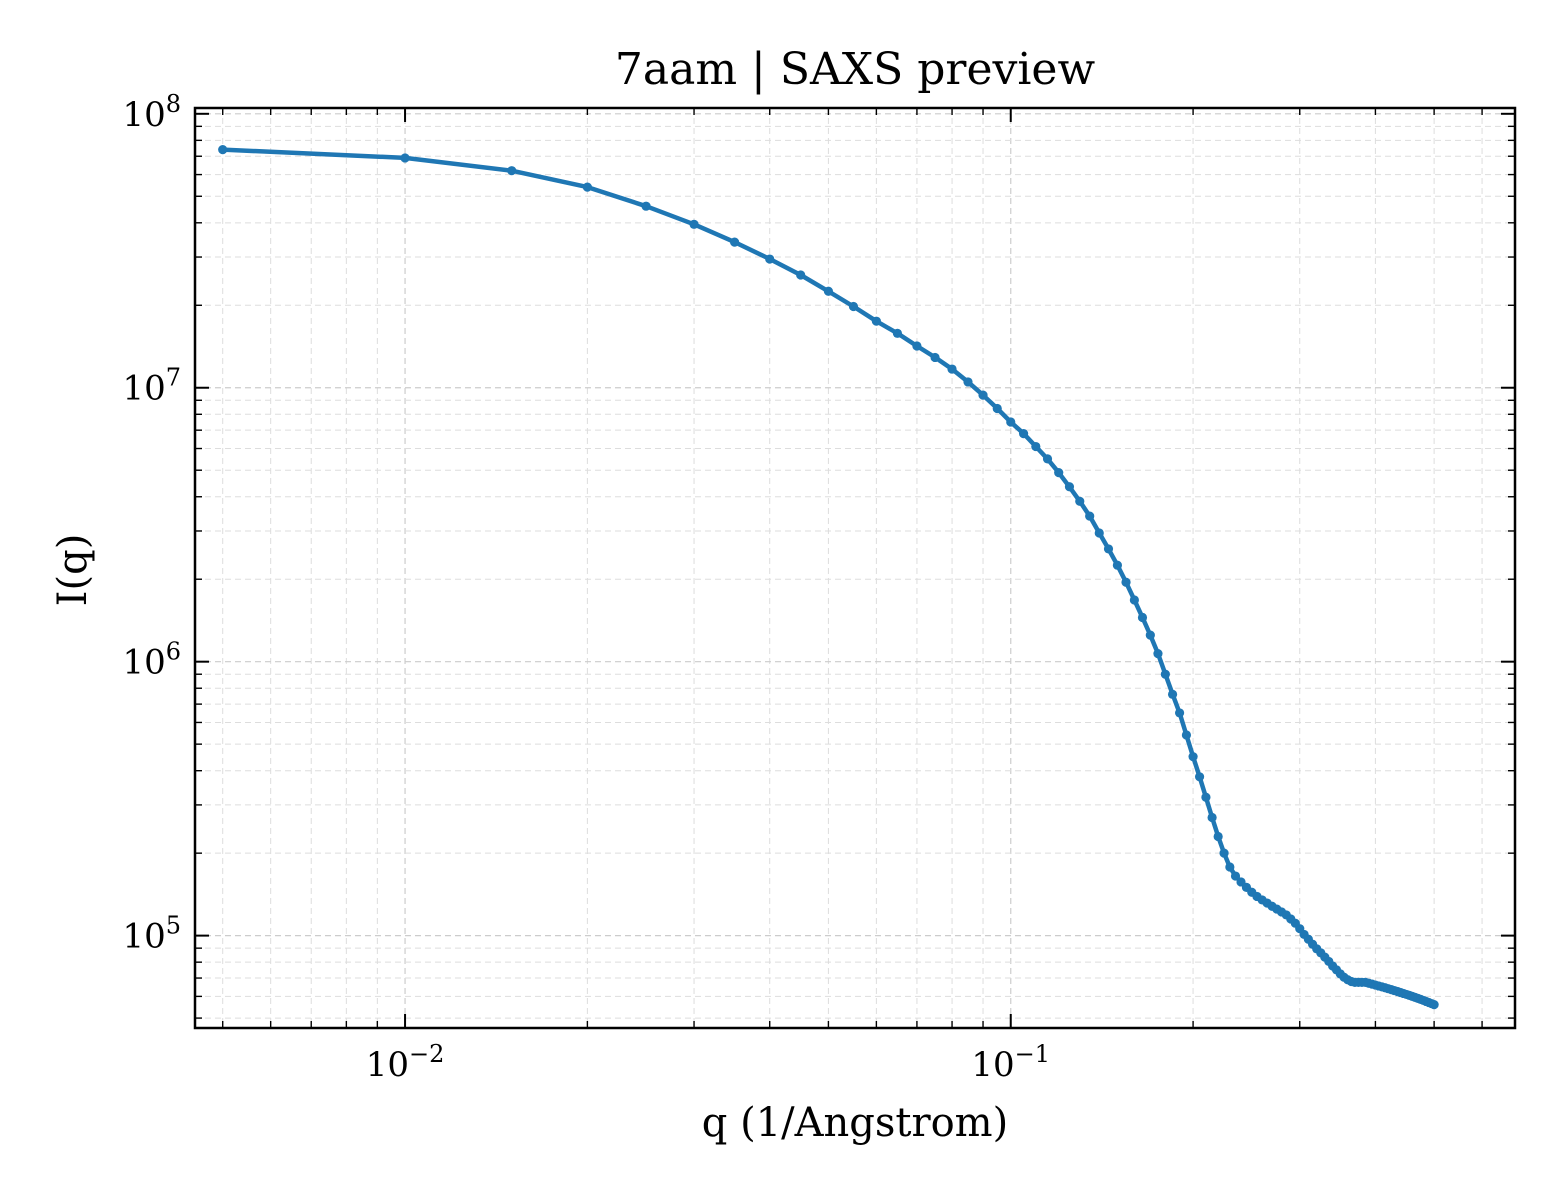 The width and height of the screenshot is (1560, 1200). What do you see at coordinates (1010, 1062) in the screenshot?
I see `x-tick-label: 10⁻¹` at bounding box center [1010, 1062].